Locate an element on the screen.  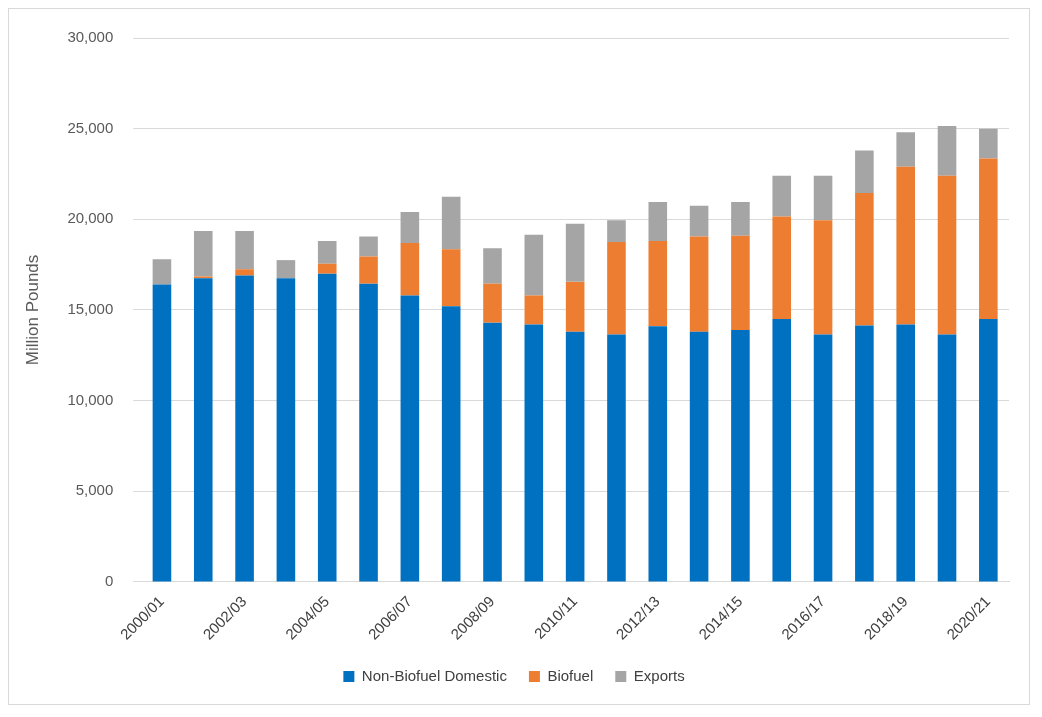
legend-label: Biofuel is located at coordinates (570, 675).